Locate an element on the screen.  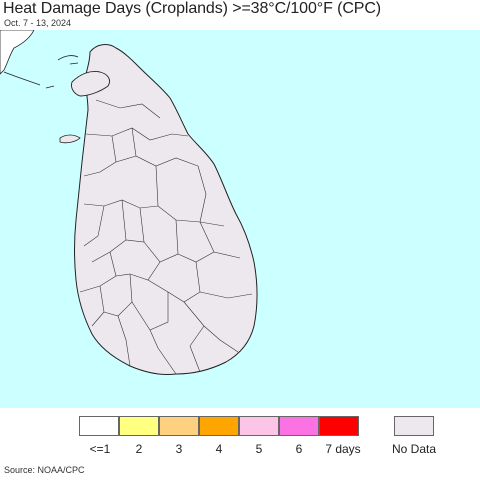
legend: <=1 2 3 4 5 6 7 days No Data is located at coordinates (240, 438).